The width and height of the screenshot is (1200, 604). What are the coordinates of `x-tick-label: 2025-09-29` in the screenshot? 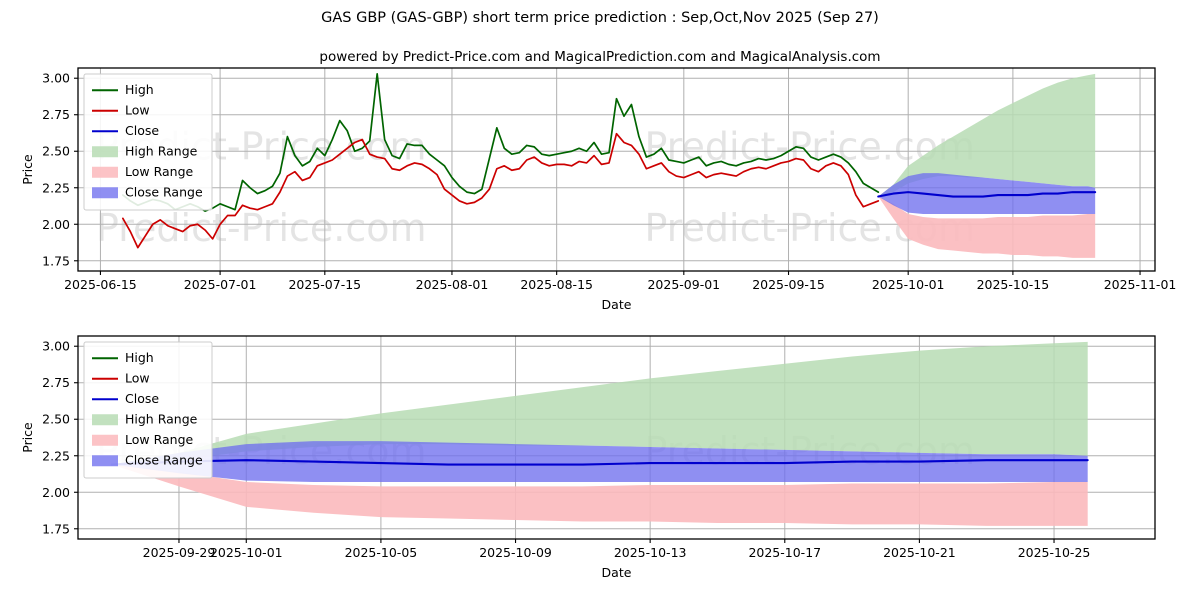 It's located at (179, 552).